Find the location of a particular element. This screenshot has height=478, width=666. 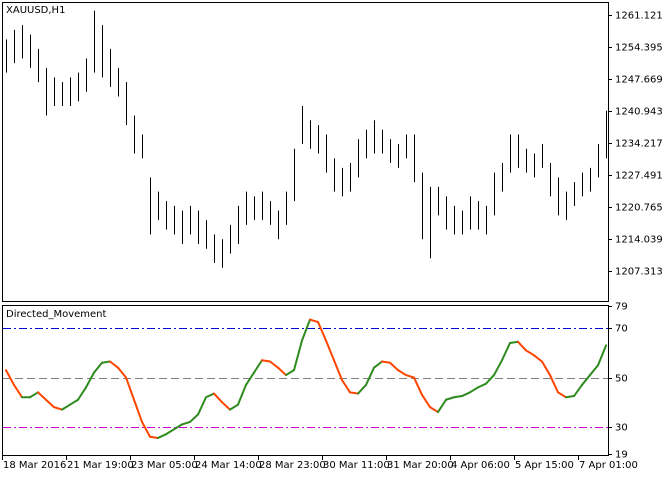

x-tick-label: 21 Mar 19:00 is located at coordinates (100, 465).